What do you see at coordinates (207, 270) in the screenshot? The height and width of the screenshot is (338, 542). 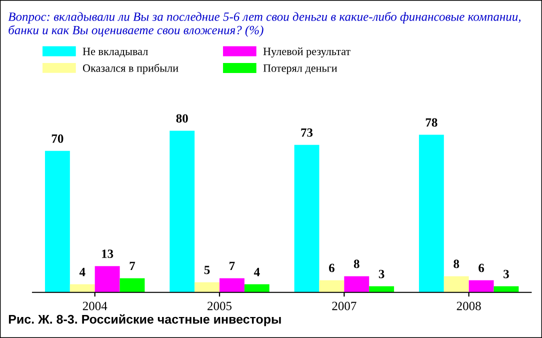 I see `data-label: 5` at bounding box center [207, 270].